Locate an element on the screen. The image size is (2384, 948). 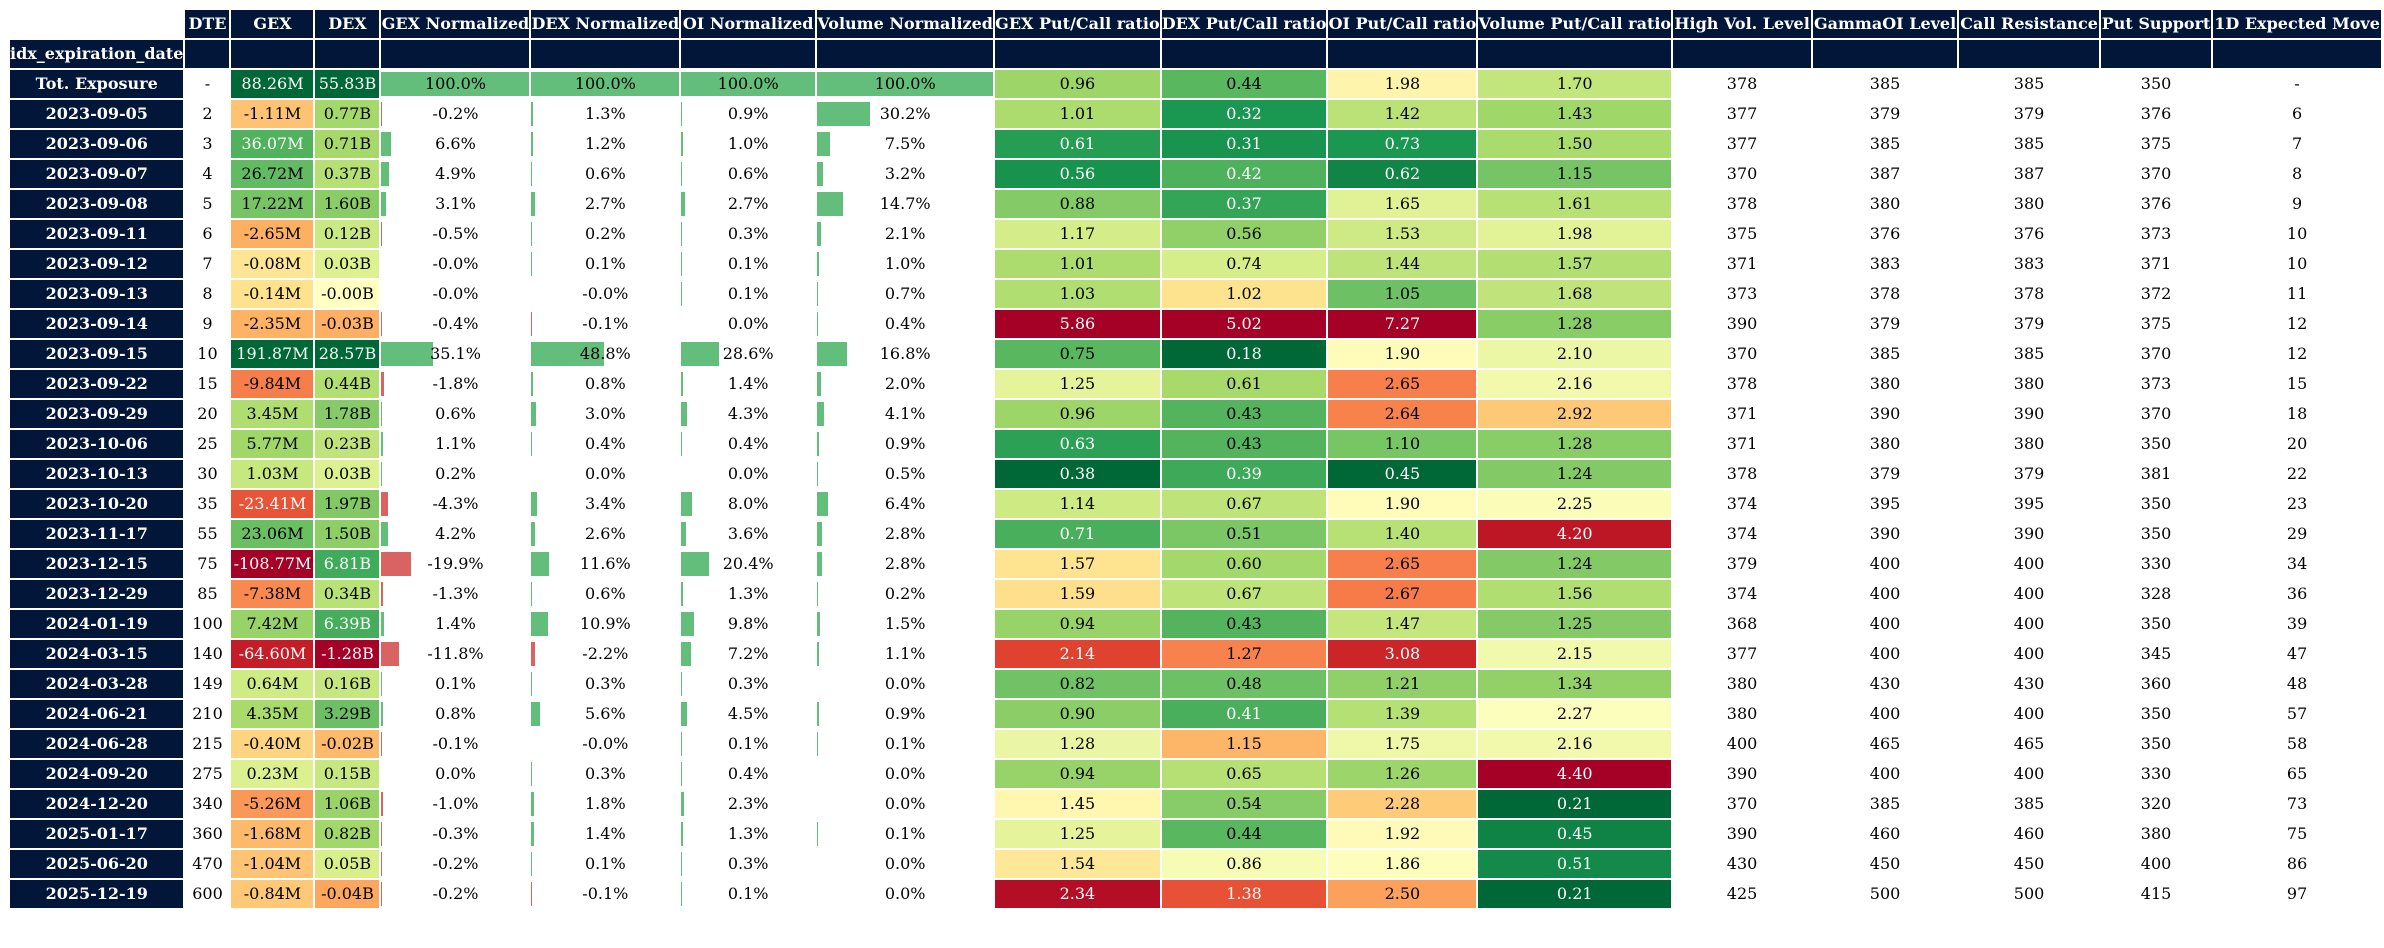
dte-cell: 85 is located at coordinates (207, 594).